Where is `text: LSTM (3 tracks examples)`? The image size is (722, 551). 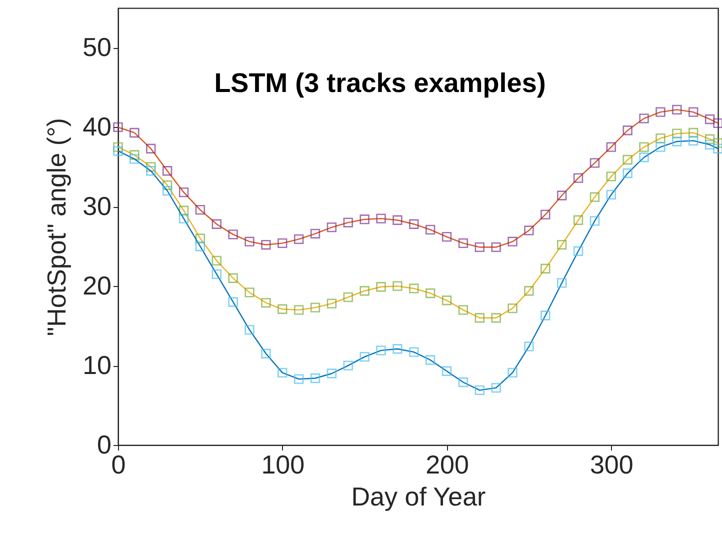
text: LSTM (3 tracks examples) is located at coordinates (380, 83).